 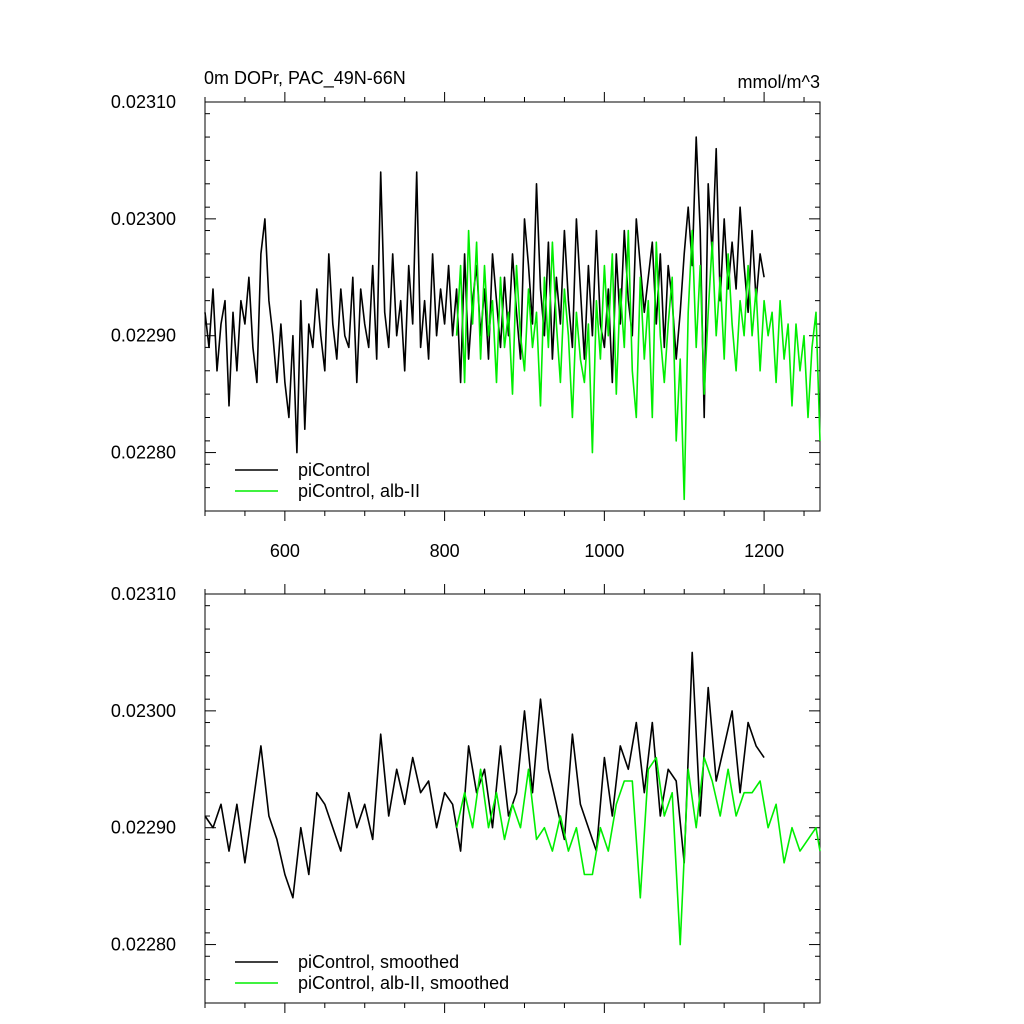 I want to click on x-tick-label: 800, so click(x=445, y=551).